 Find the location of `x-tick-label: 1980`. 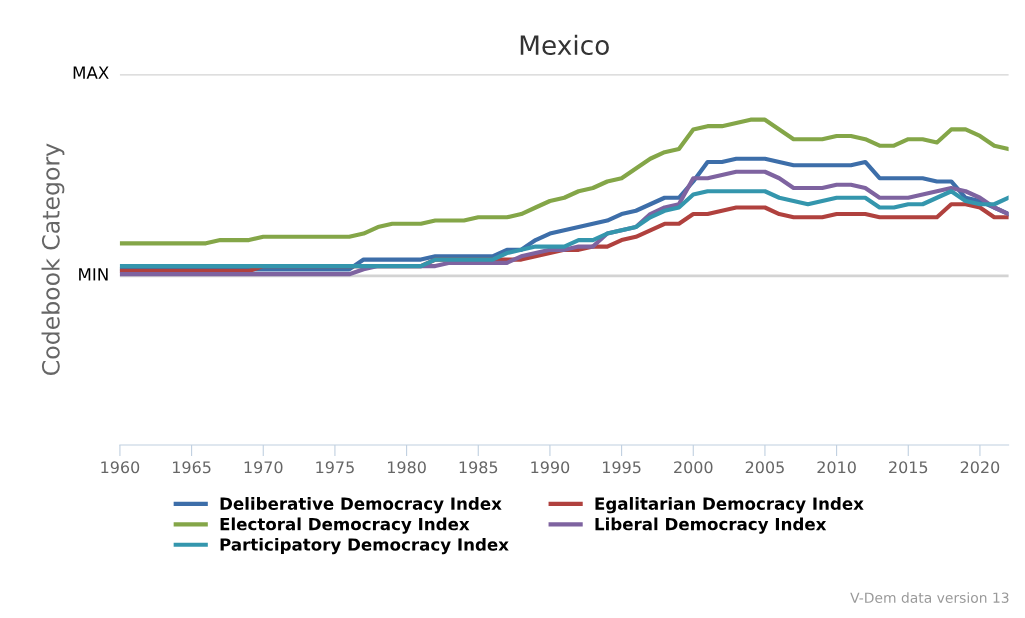

x-tick-label: 1980 is located at coordinates (407, 467).